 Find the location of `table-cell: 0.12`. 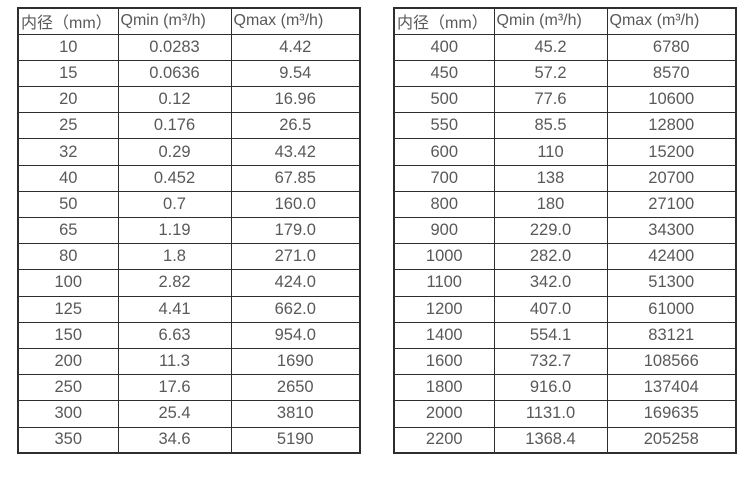

table-cell: 0.12 is located at coordinates (174, 100).